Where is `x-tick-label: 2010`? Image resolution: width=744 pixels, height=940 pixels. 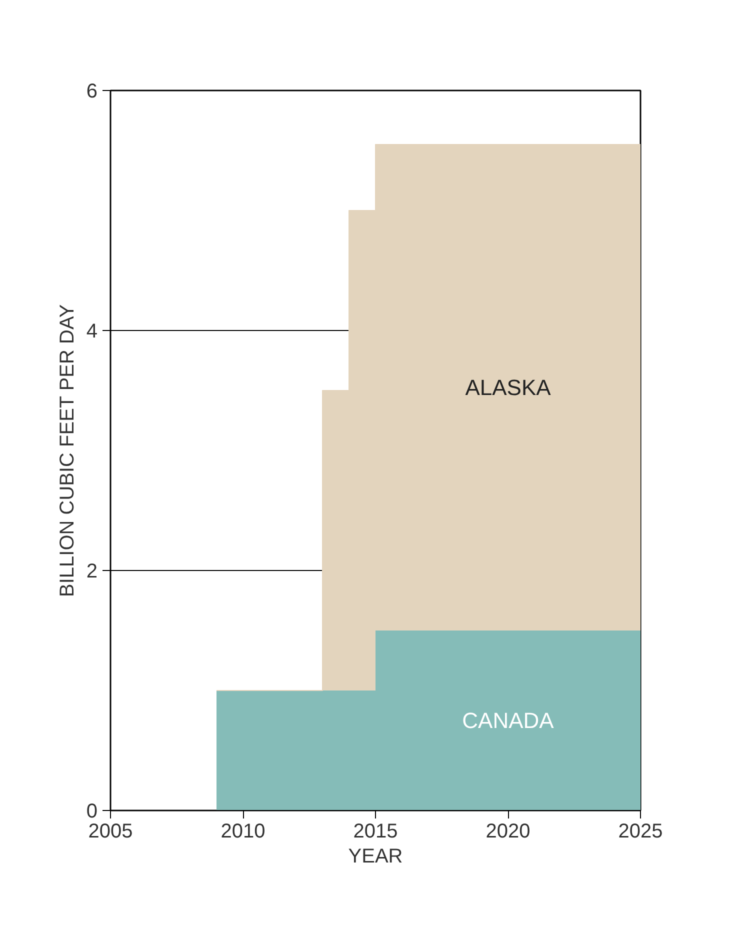
x-tick-label: 2010 is located at coordinates (243, 831).